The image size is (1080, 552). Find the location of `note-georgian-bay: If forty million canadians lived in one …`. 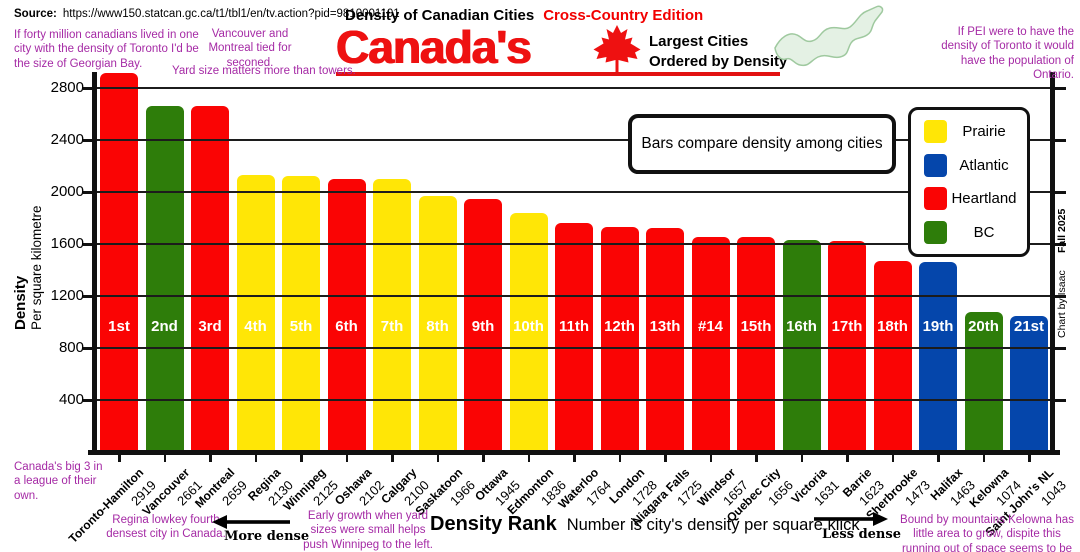

note-georgian-bay: If forty million canadians lived in one … is located at coordinates (106, 49).